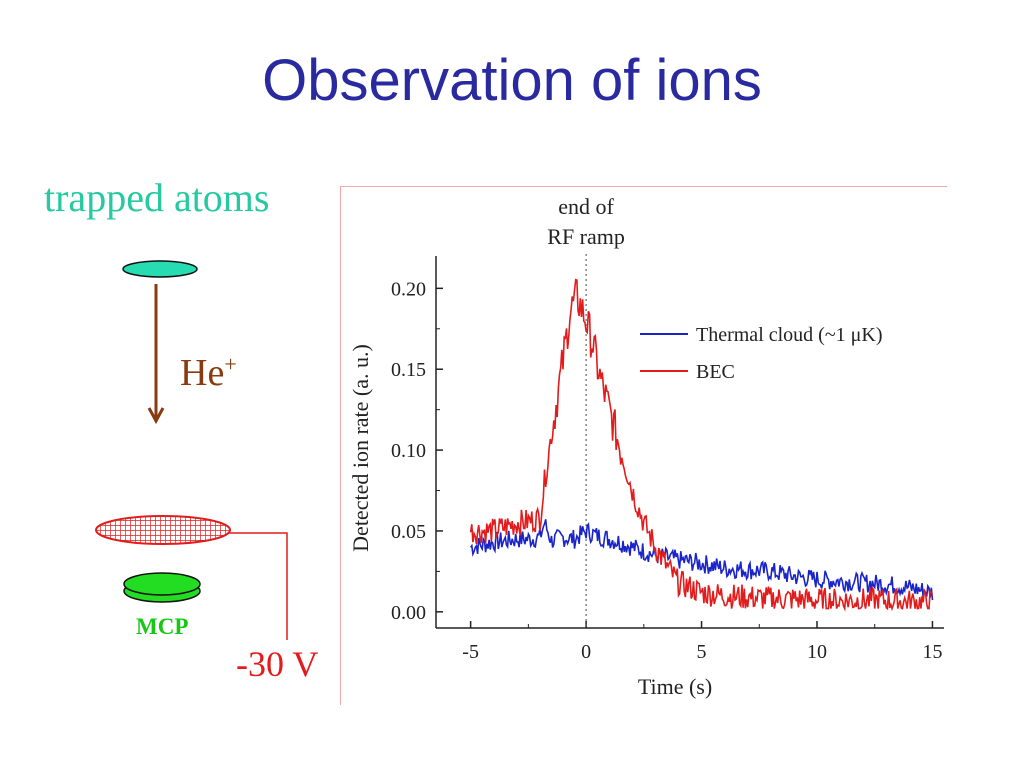 The height and width of the screenshot is (768, 1024). I want to click on y-tick-label: 0.20, so click(408, 289).